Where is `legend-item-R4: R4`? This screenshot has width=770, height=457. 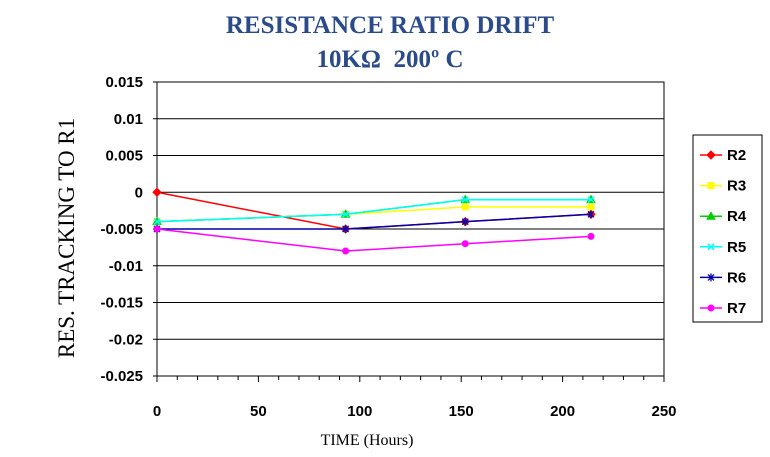
legend-item-R4: R4 is located at coordinates (723, 216).